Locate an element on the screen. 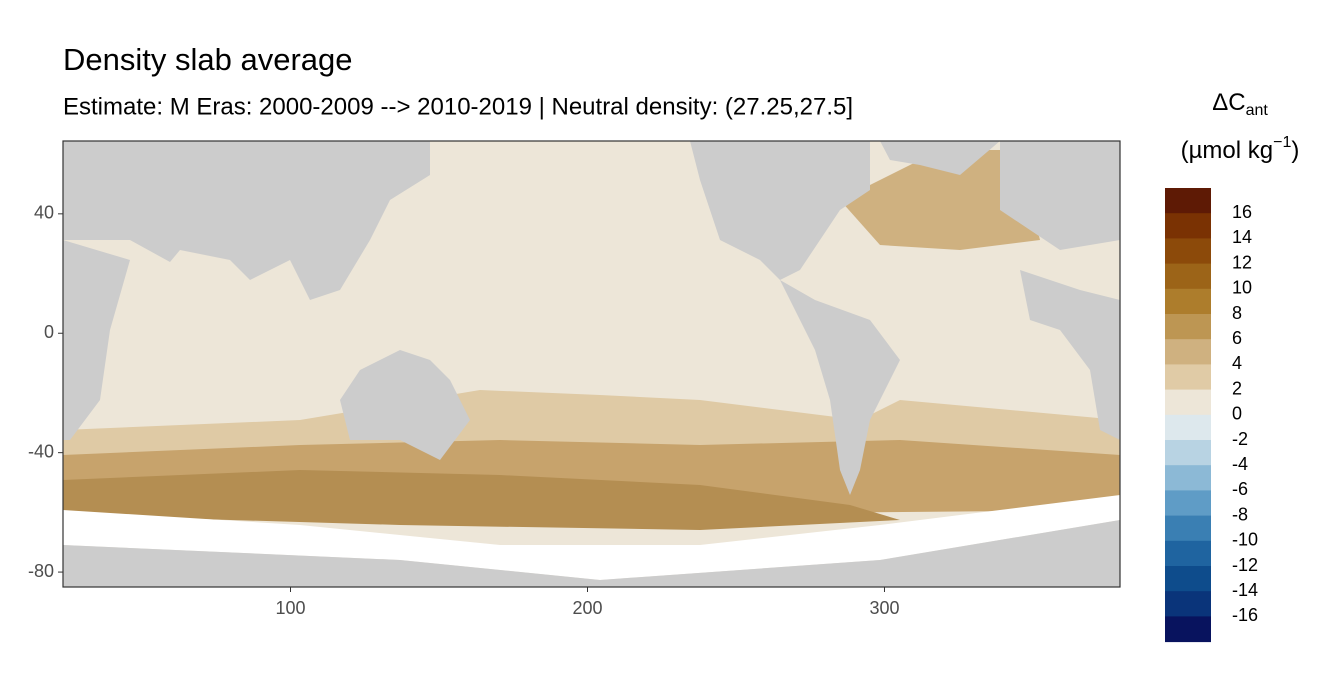 The width and height of the screenshot is (1344, 677). sea-ice is located at coordinates (591, 537).